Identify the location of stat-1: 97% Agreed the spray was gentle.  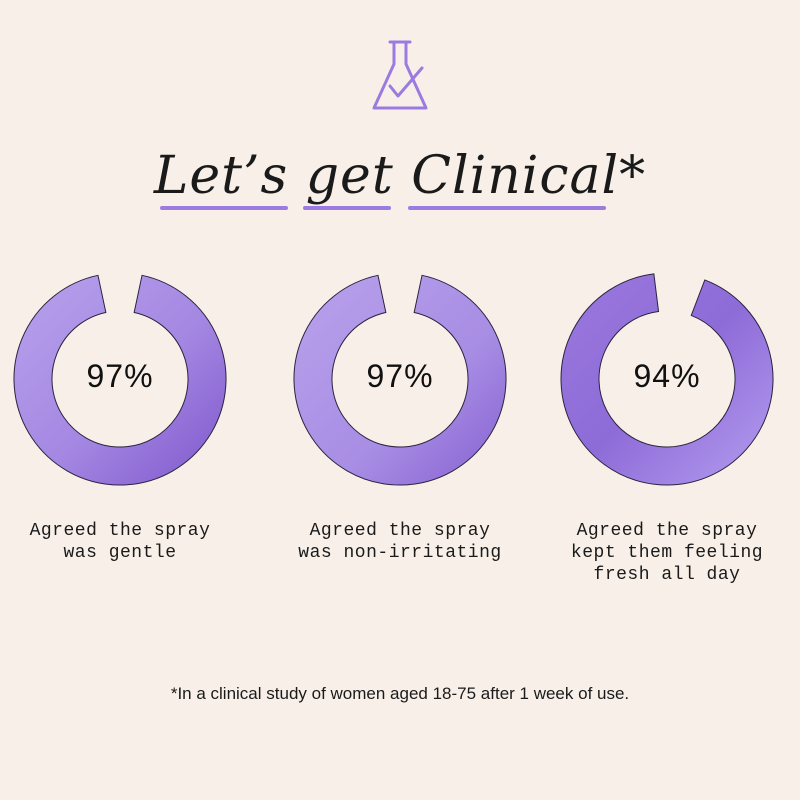
(120, 417).